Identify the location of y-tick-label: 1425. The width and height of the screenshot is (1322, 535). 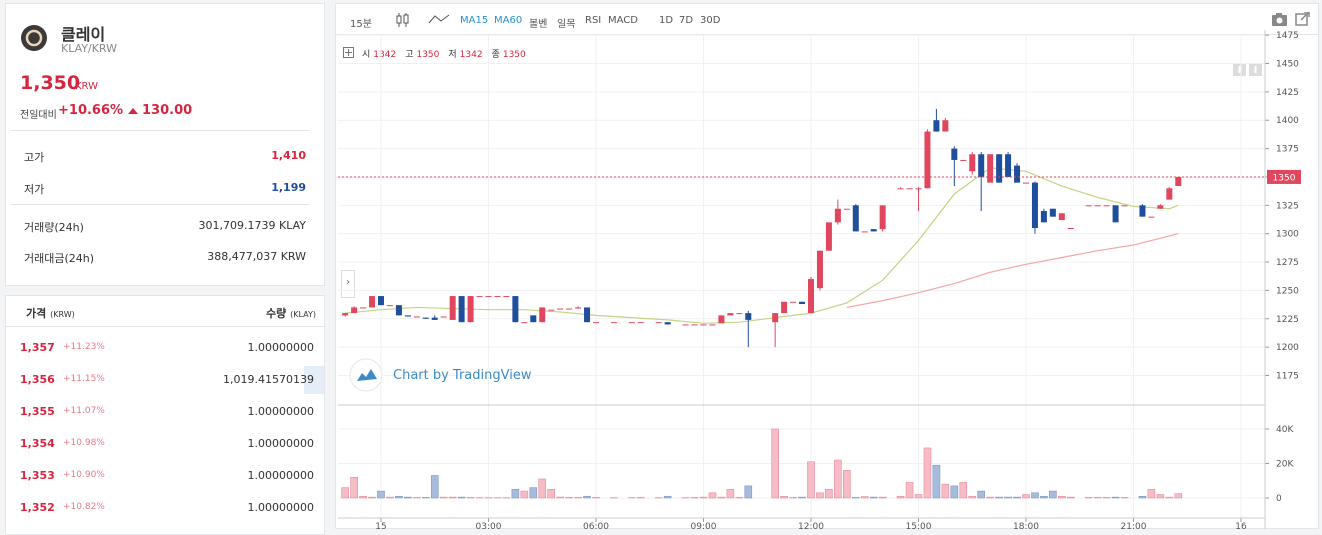
(1287, 93).